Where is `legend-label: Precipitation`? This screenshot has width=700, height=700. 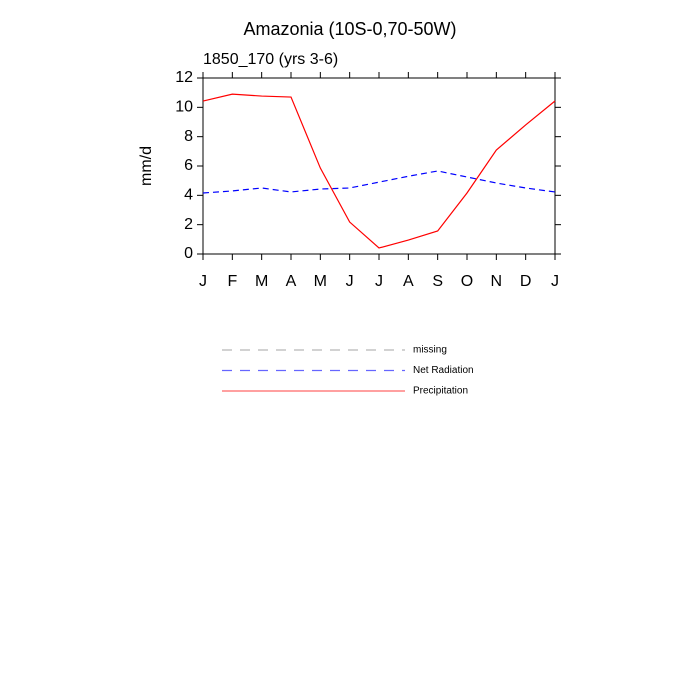 legend-label: Precipitation is located at coordinates (440, 391).